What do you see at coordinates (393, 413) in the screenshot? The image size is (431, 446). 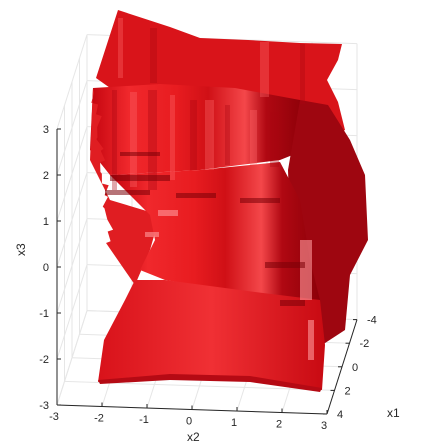 I see `x1-axis-label: x1` at bounding box center [393, 413].